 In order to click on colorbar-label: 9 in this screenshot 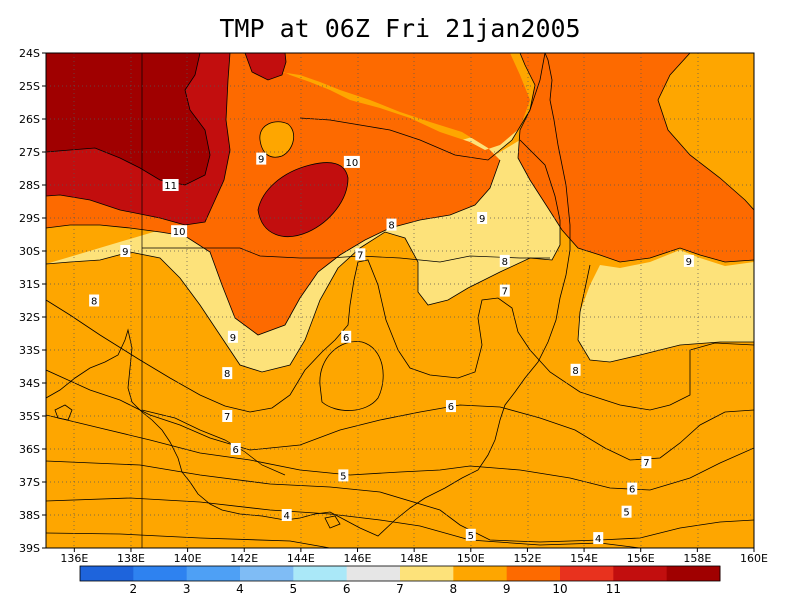, I will do `click(507, 589)`.